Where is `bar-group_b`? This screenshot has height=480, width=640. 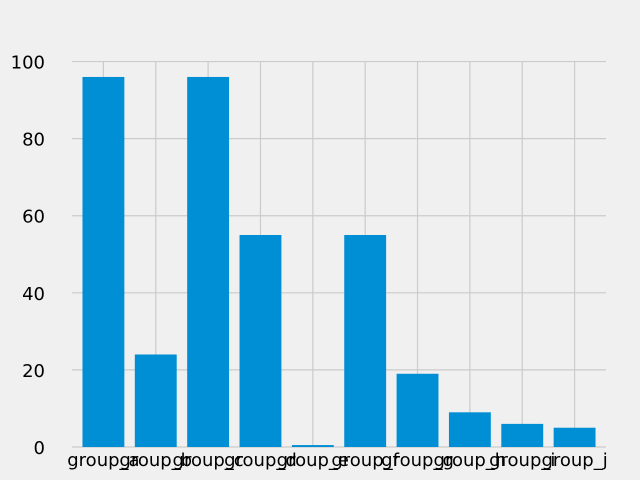
bar-group_b is located at coordinates (155, 400).